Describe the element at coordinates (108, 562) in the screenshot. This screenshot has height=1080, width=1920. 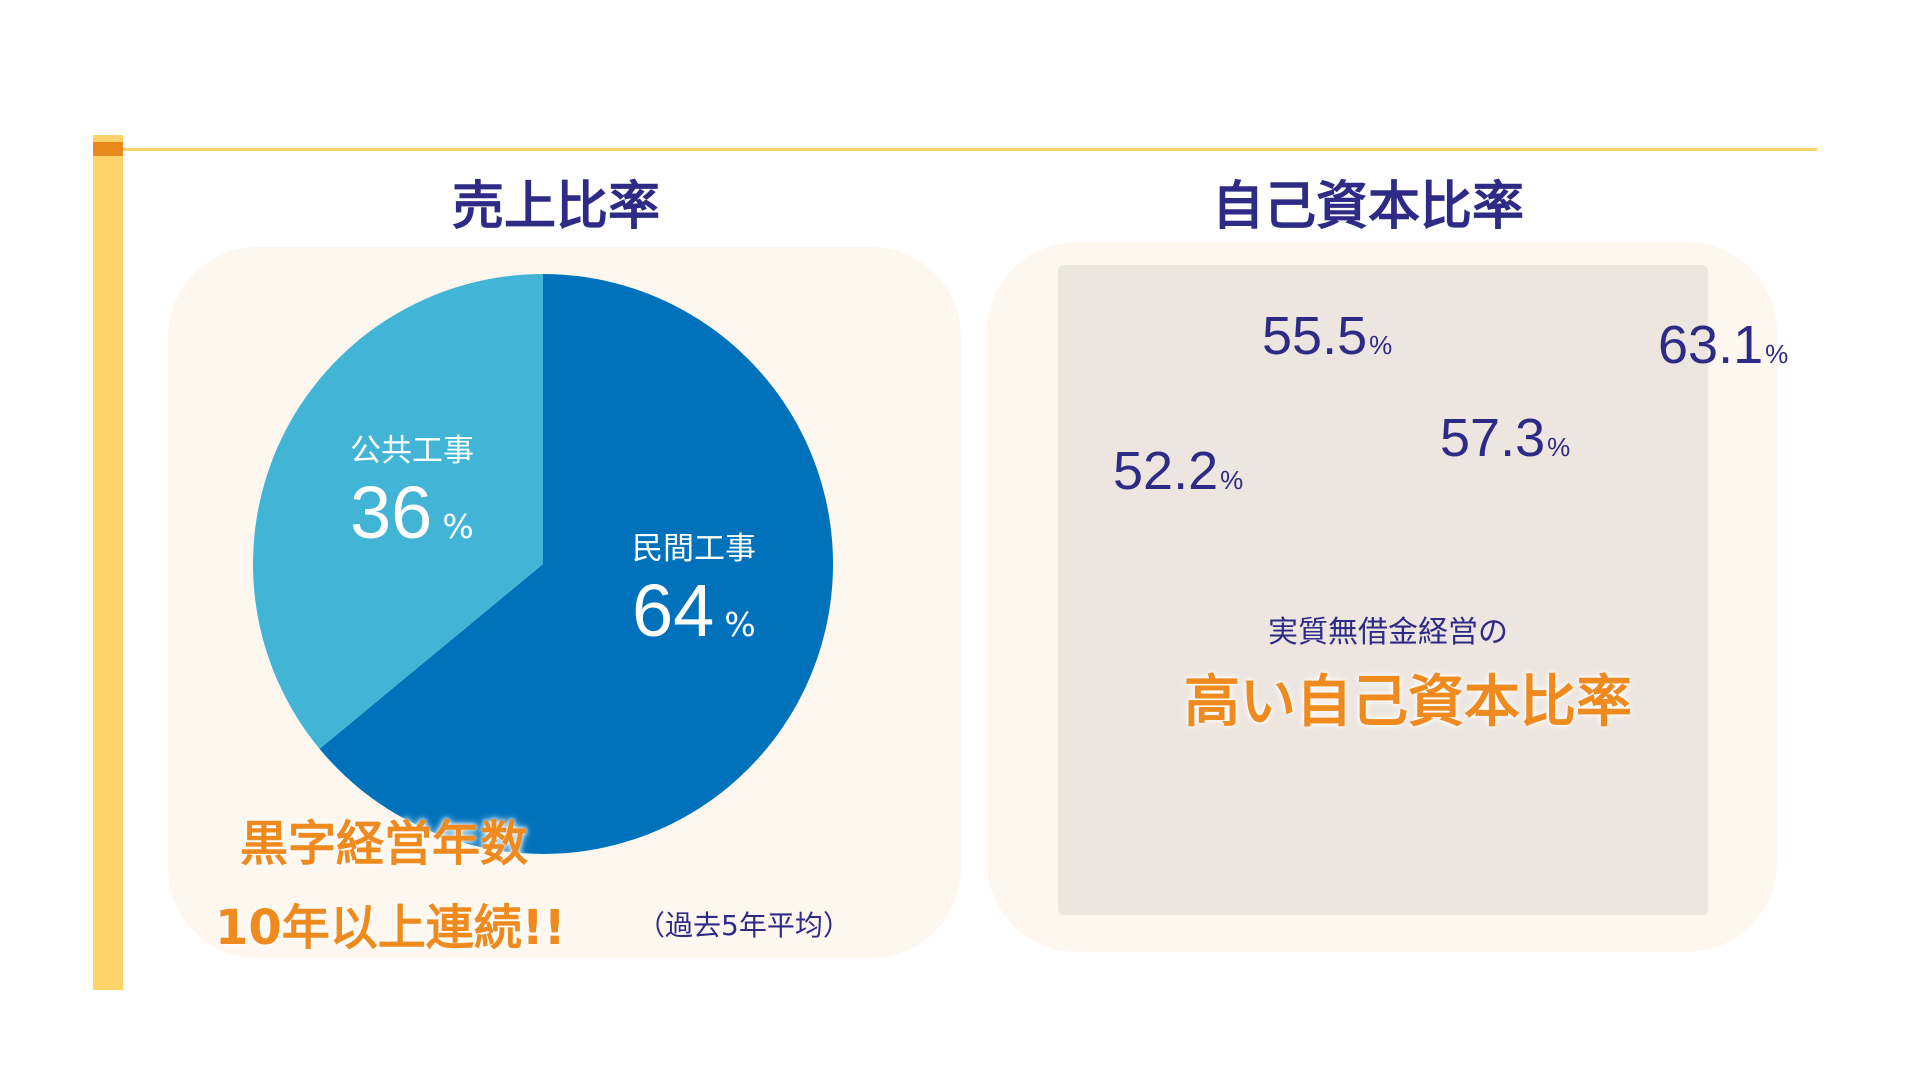
I see `accent-bar` at that location.